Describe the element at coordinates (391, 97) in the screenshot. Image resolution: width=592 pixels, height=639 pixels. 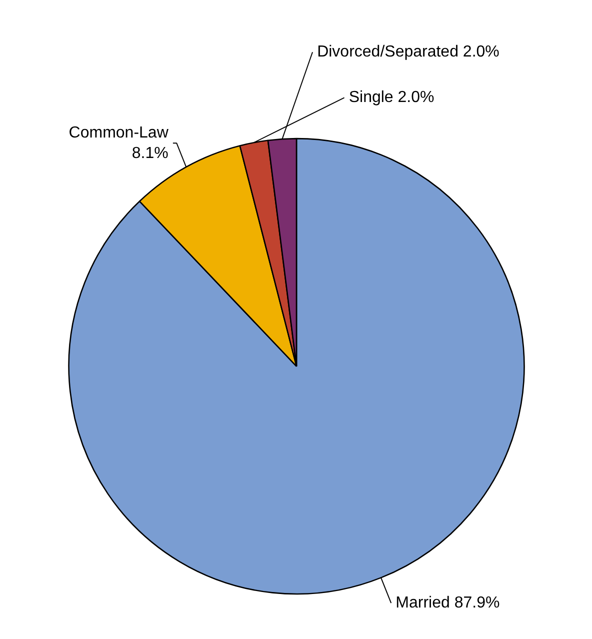
I see `slice-label: Single 2.0%` at that location.